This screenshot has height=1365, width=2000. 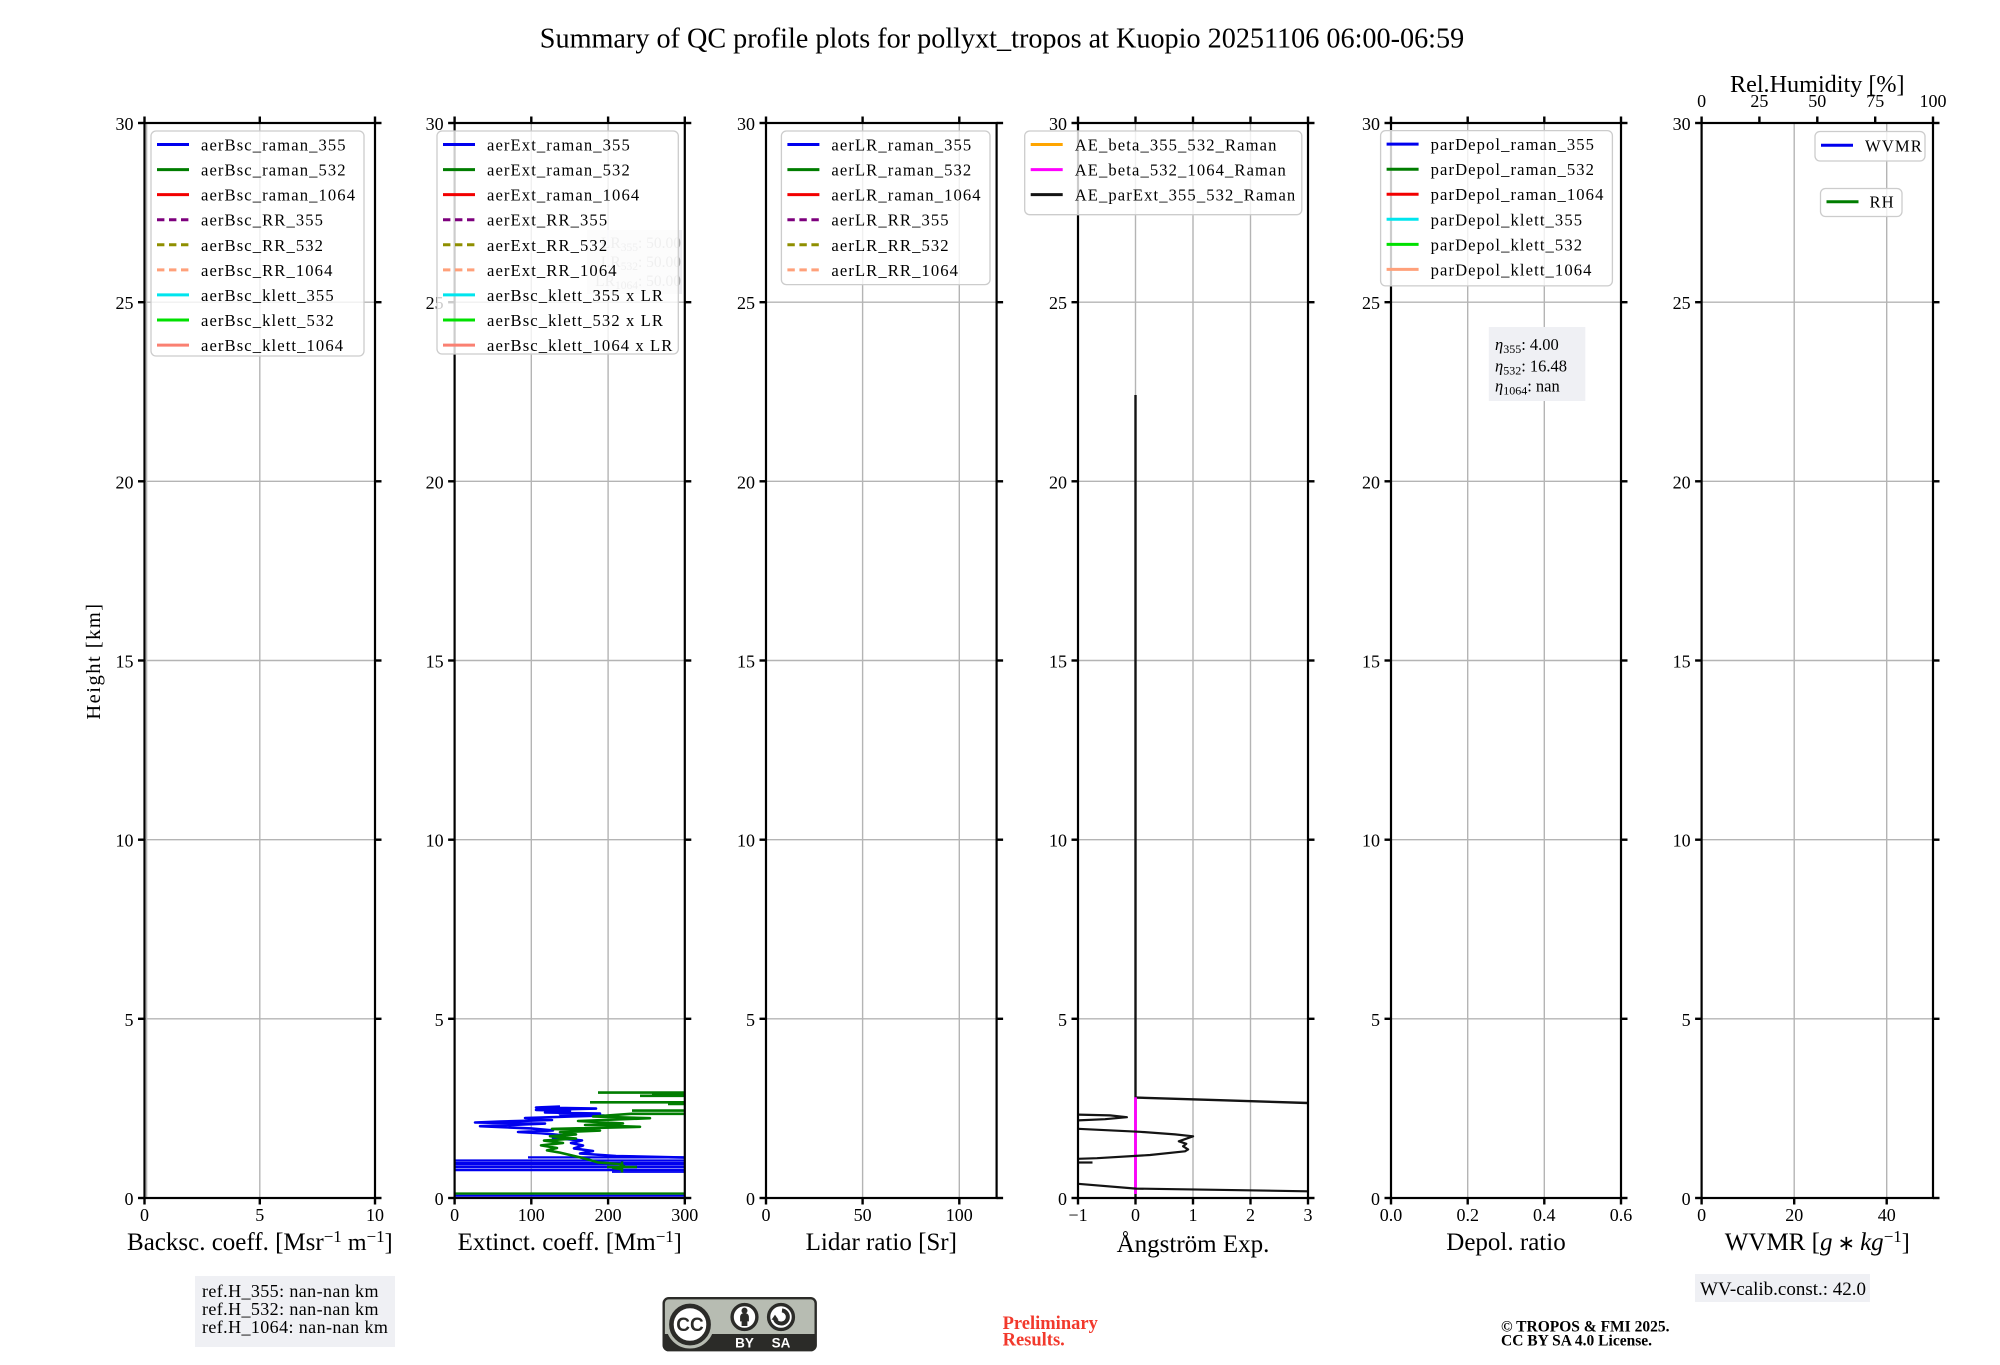 I want to click on svg-text: aerBsc_klett_355 x LR, so click(x=575, y=295).